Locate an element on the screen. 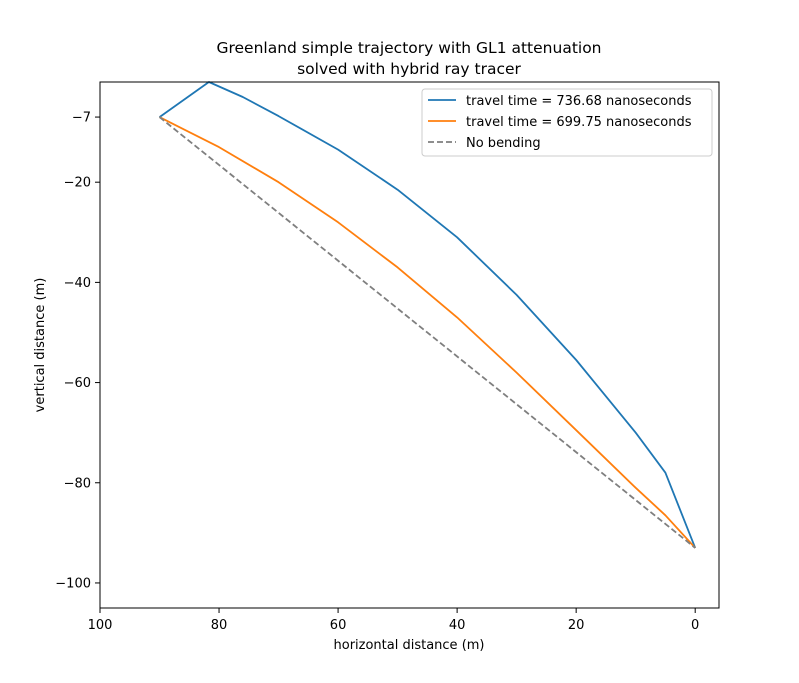  chart-title-line-2: solved with hybrid ray tracer is located at coordinates (409, 69).